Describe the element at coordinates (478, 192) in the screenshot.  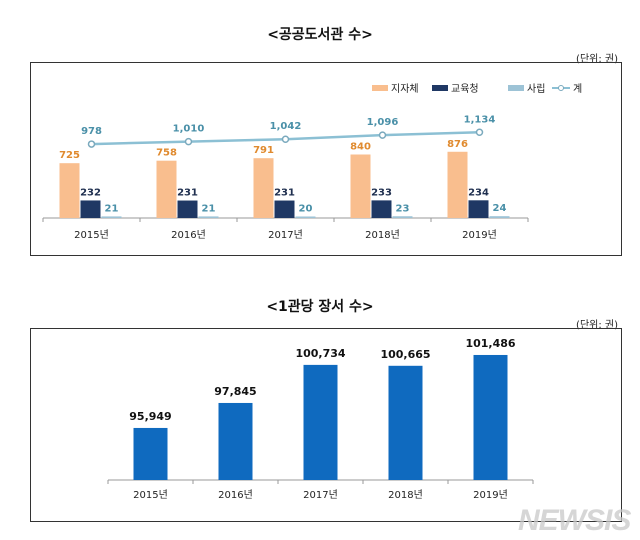
I see `bar-label: 234` at that location.